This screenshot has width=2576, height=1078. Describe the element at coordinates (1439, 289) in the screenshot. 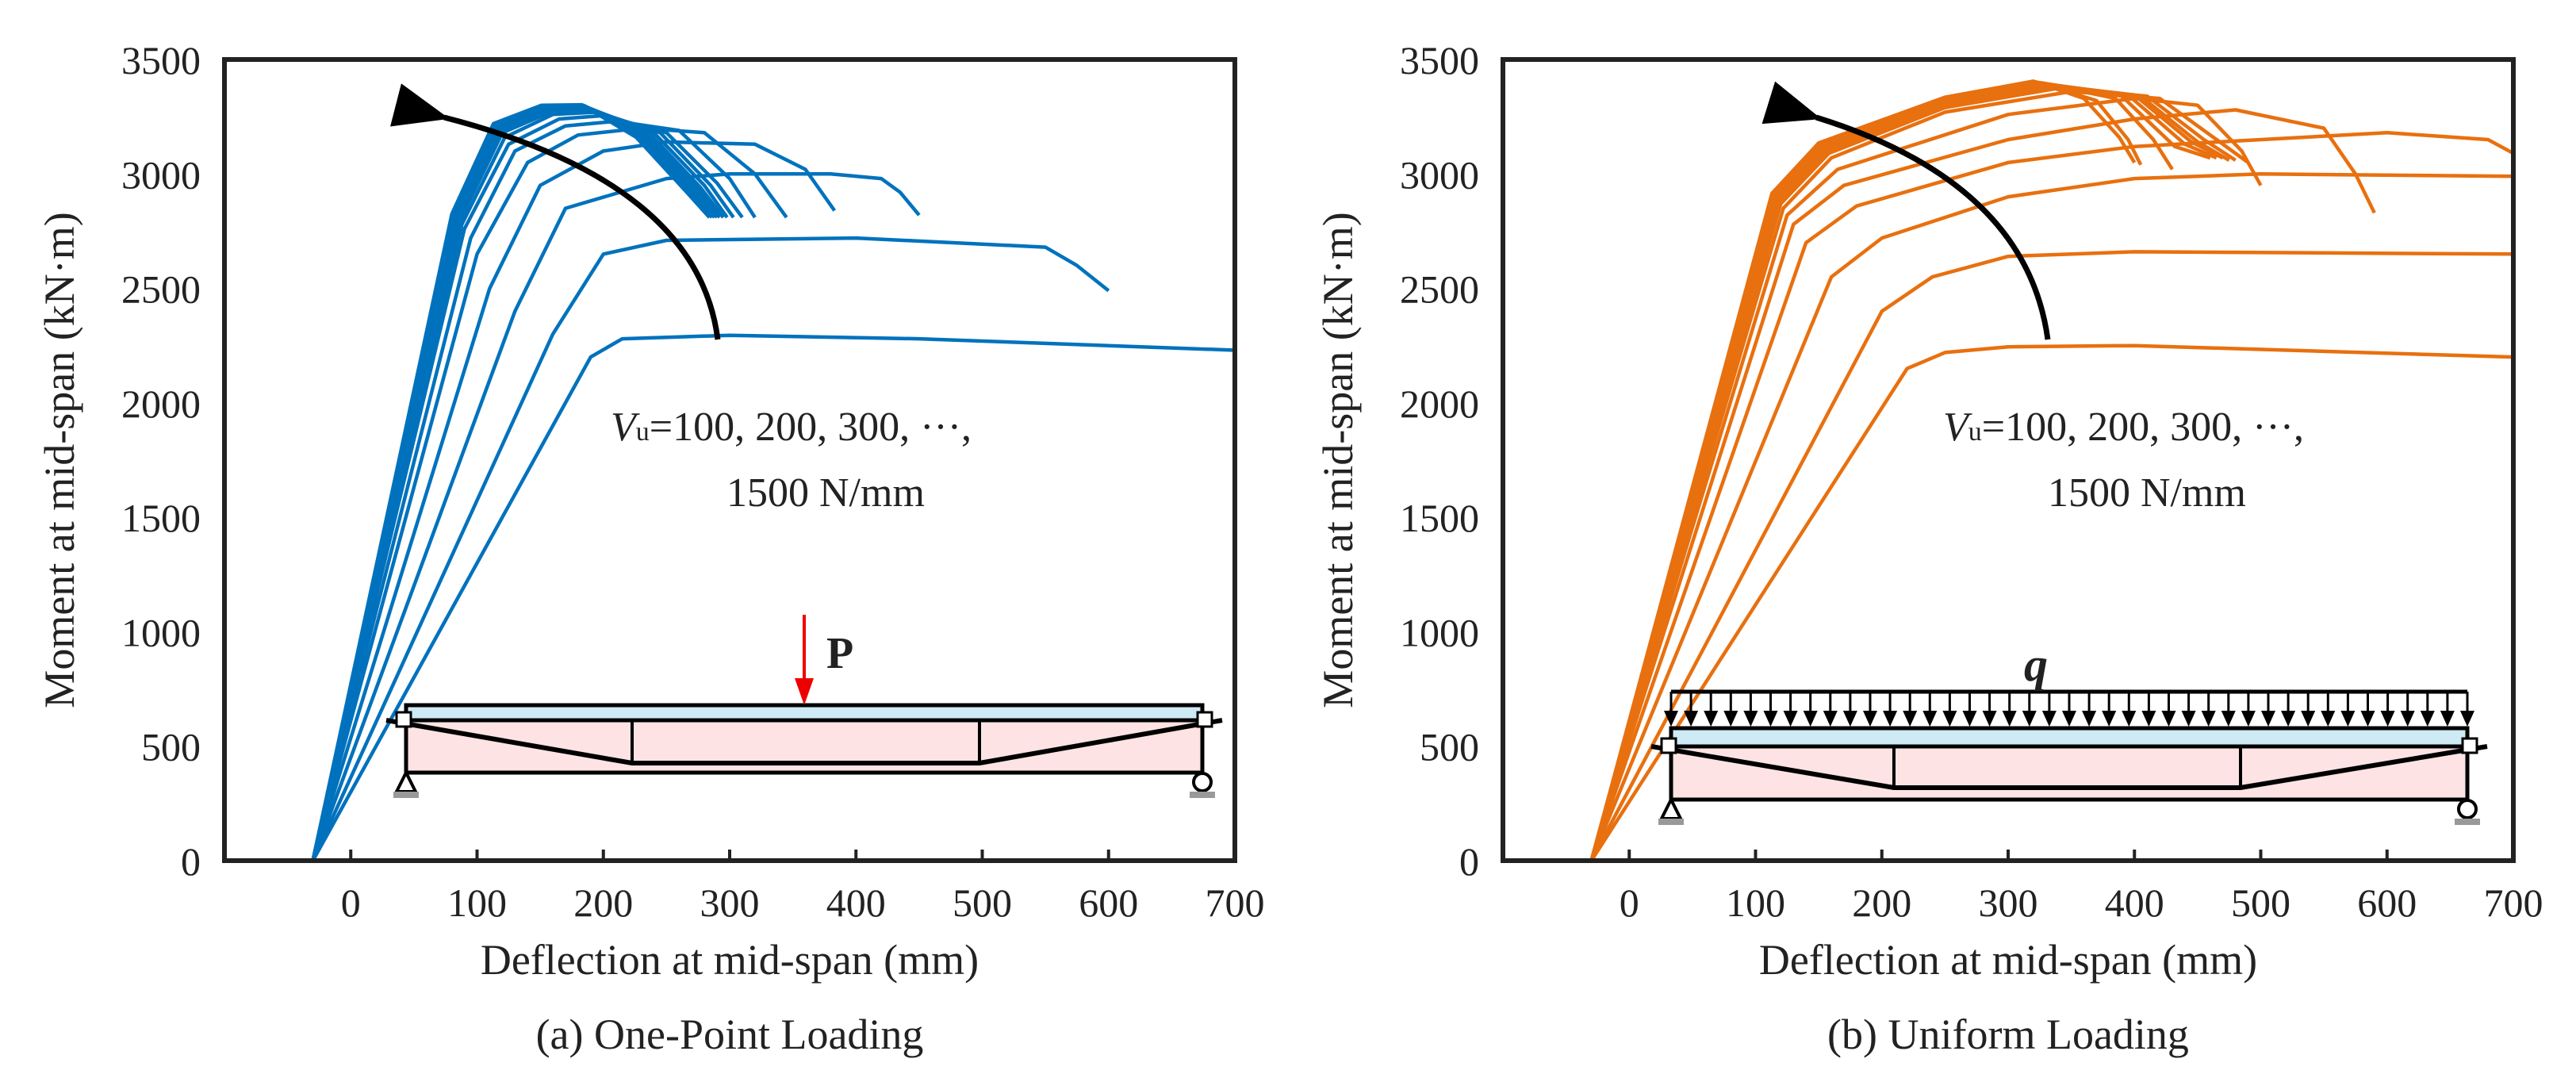

I see `y-tick-label: 2500` at that location.